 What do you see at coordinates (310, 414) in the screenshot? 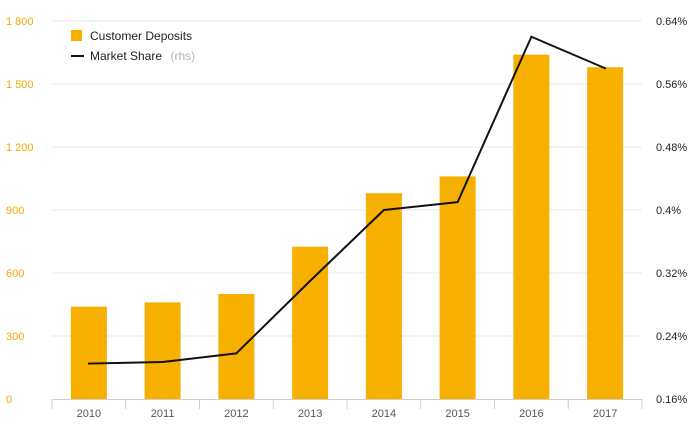
I see `x-tick-label: 2013` at bounding box center [310, 414].